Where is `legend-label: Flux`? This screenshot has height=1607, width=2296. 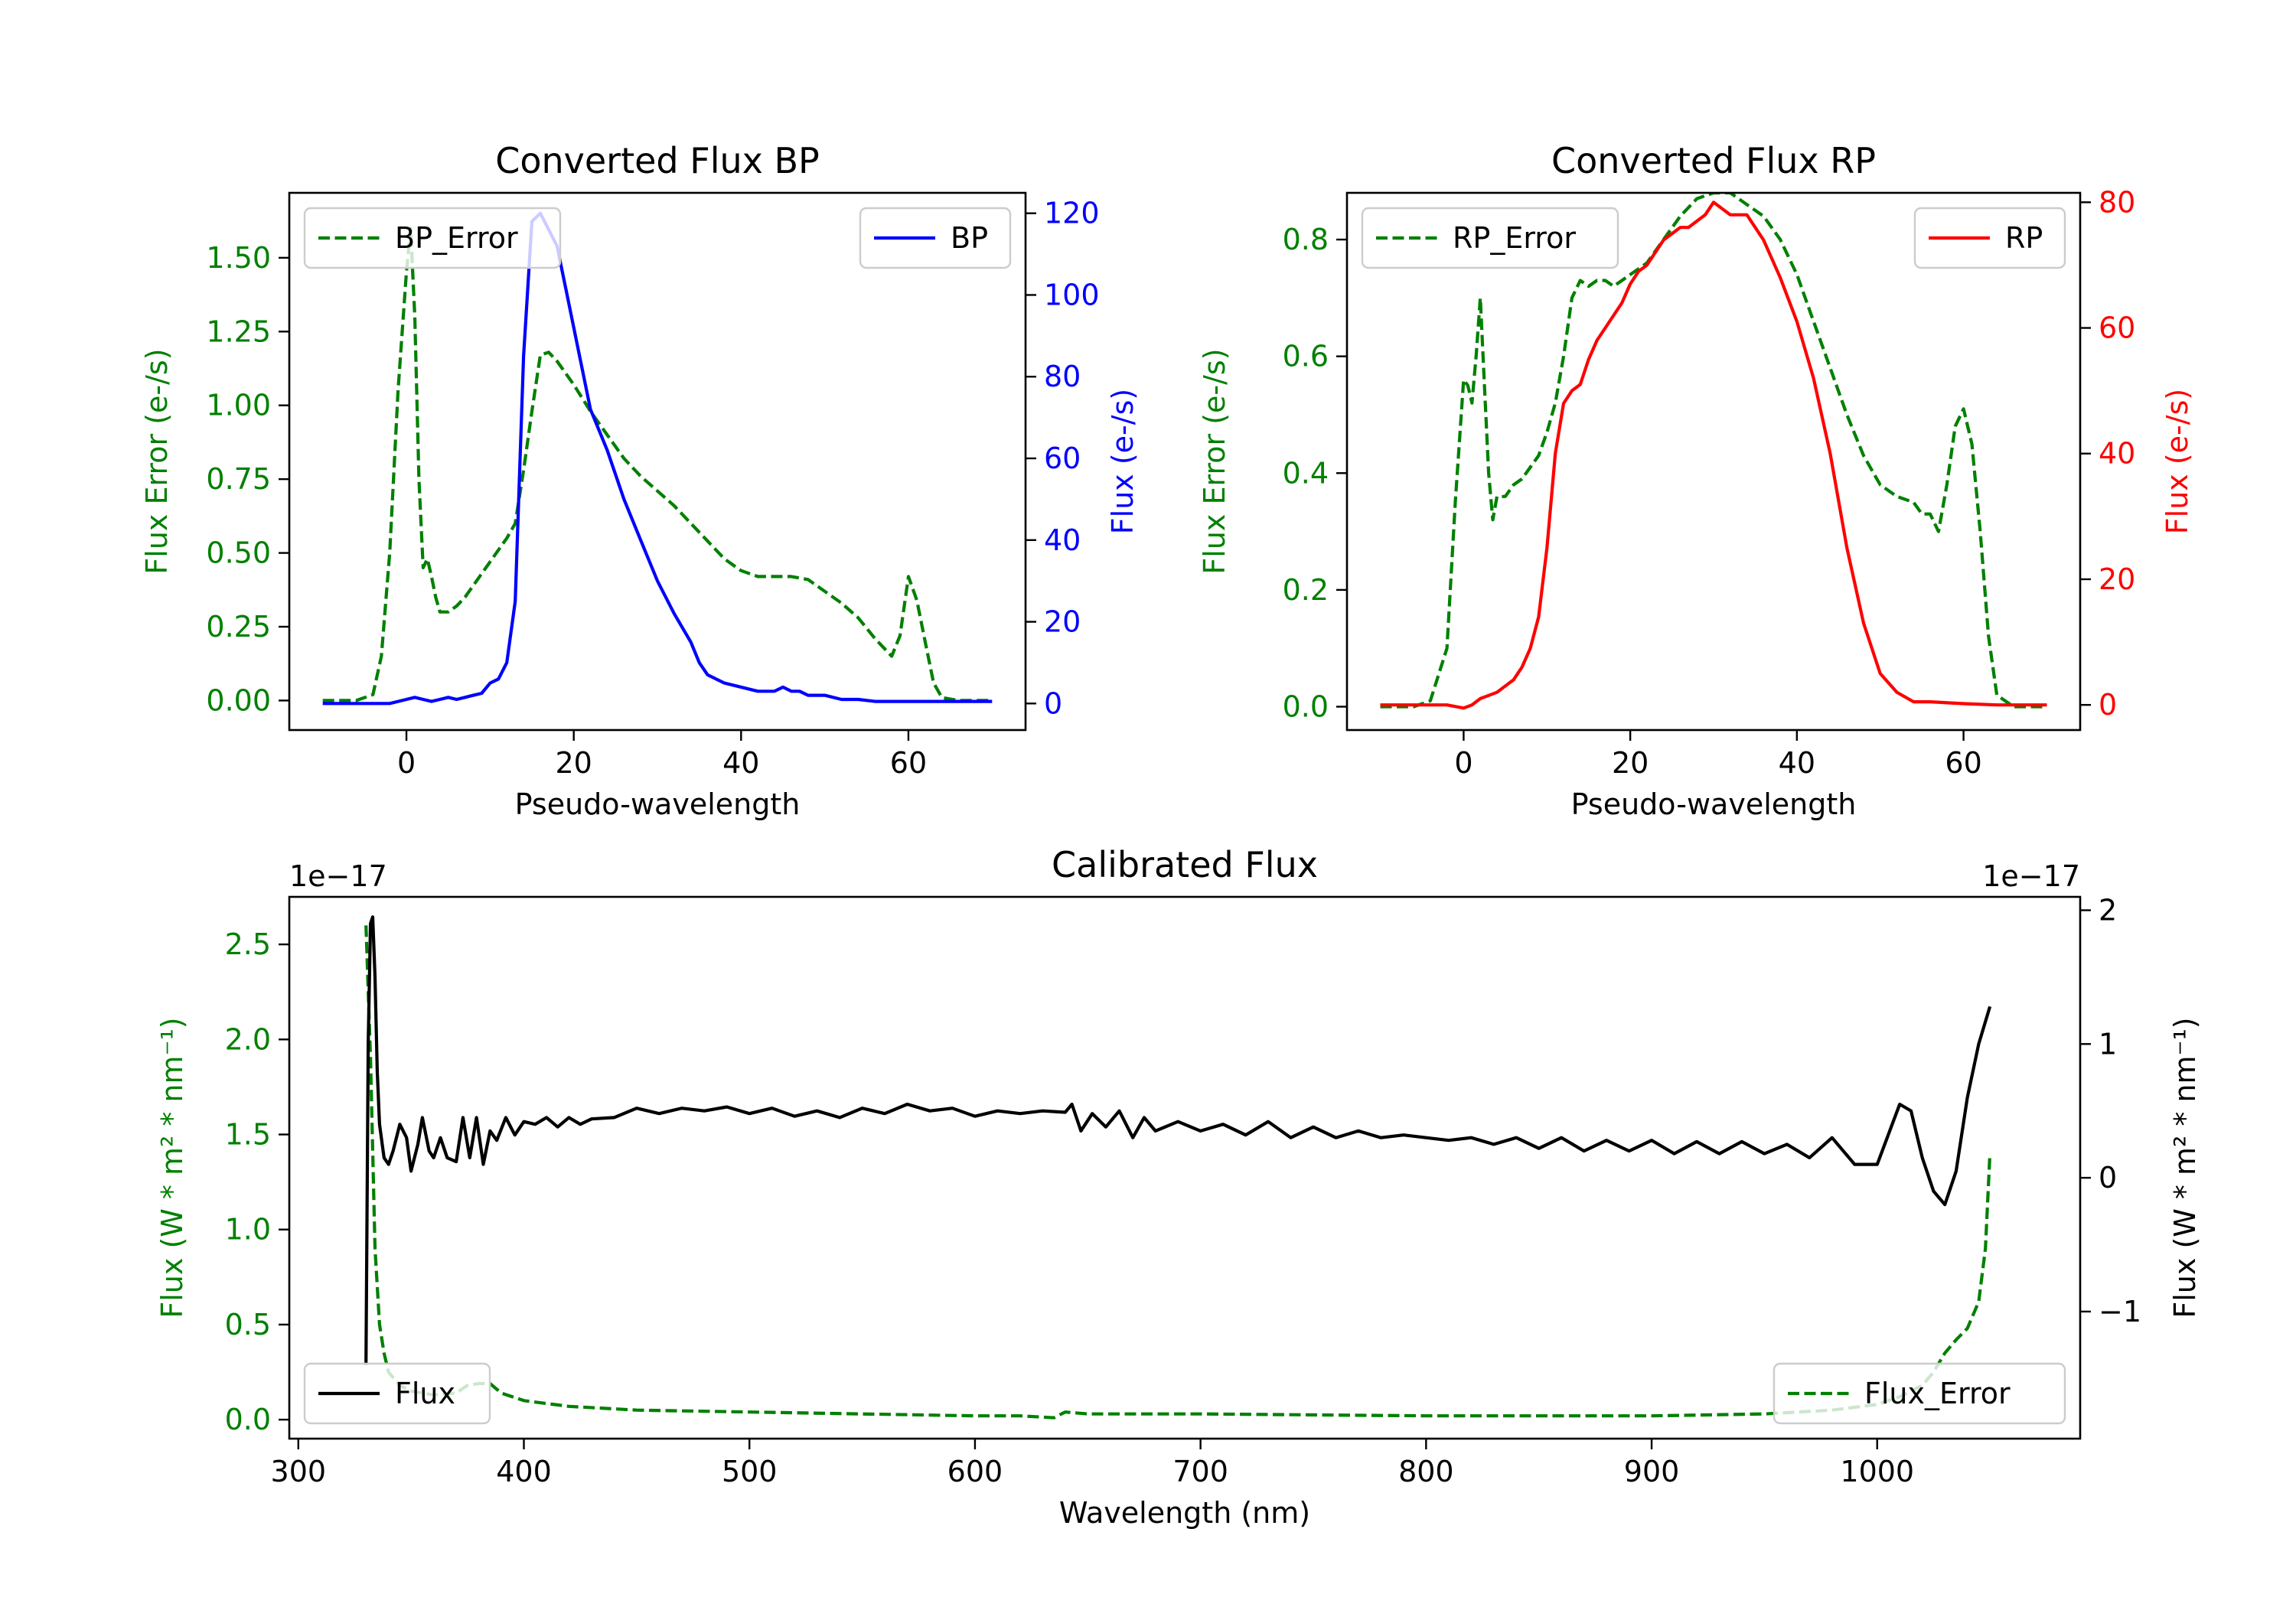
legend-label: Flux is located at coordinates (425, 1393).